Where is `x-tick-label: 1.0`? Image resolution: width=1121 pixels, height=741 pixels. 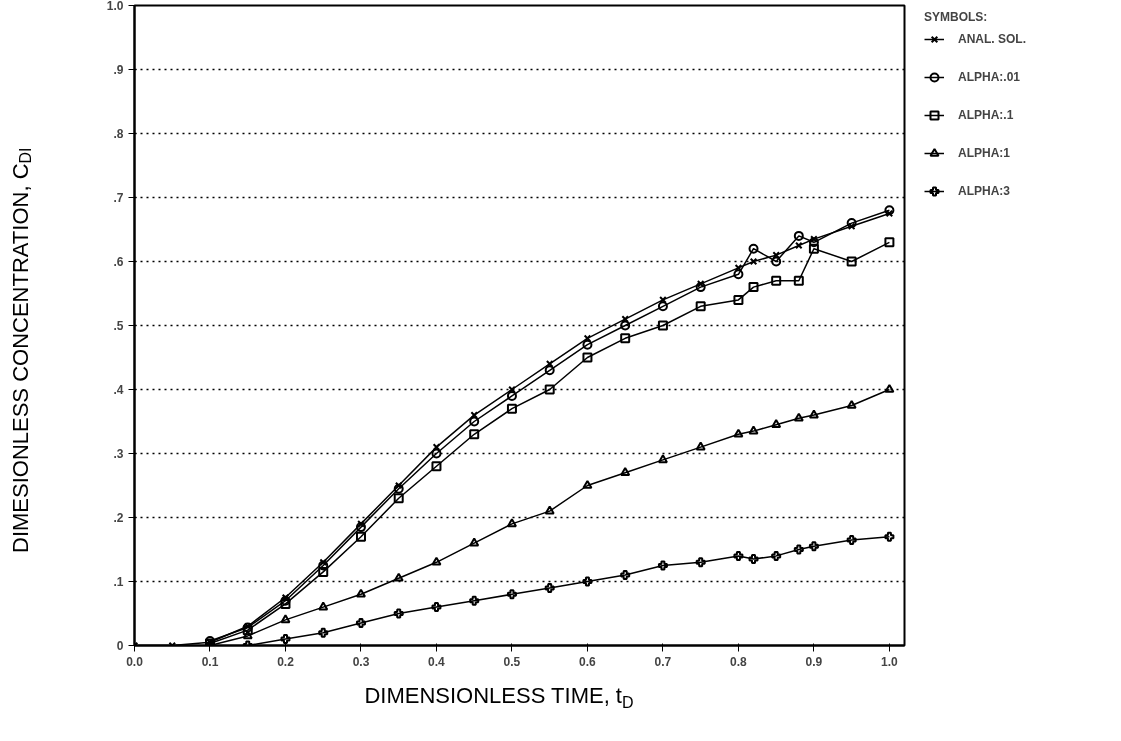
x-tick-label: 1.0 is located at coordinates (890, 661).